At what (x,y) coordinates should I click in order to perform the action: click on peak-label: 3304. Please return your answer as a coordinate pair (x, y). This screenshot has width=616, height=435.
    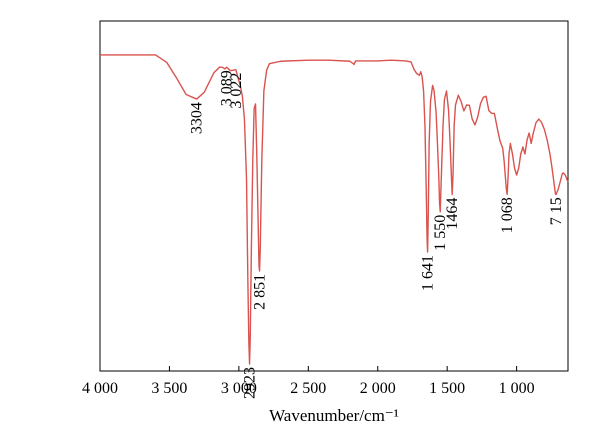
    Looking at the image, I should click on (197, 118).